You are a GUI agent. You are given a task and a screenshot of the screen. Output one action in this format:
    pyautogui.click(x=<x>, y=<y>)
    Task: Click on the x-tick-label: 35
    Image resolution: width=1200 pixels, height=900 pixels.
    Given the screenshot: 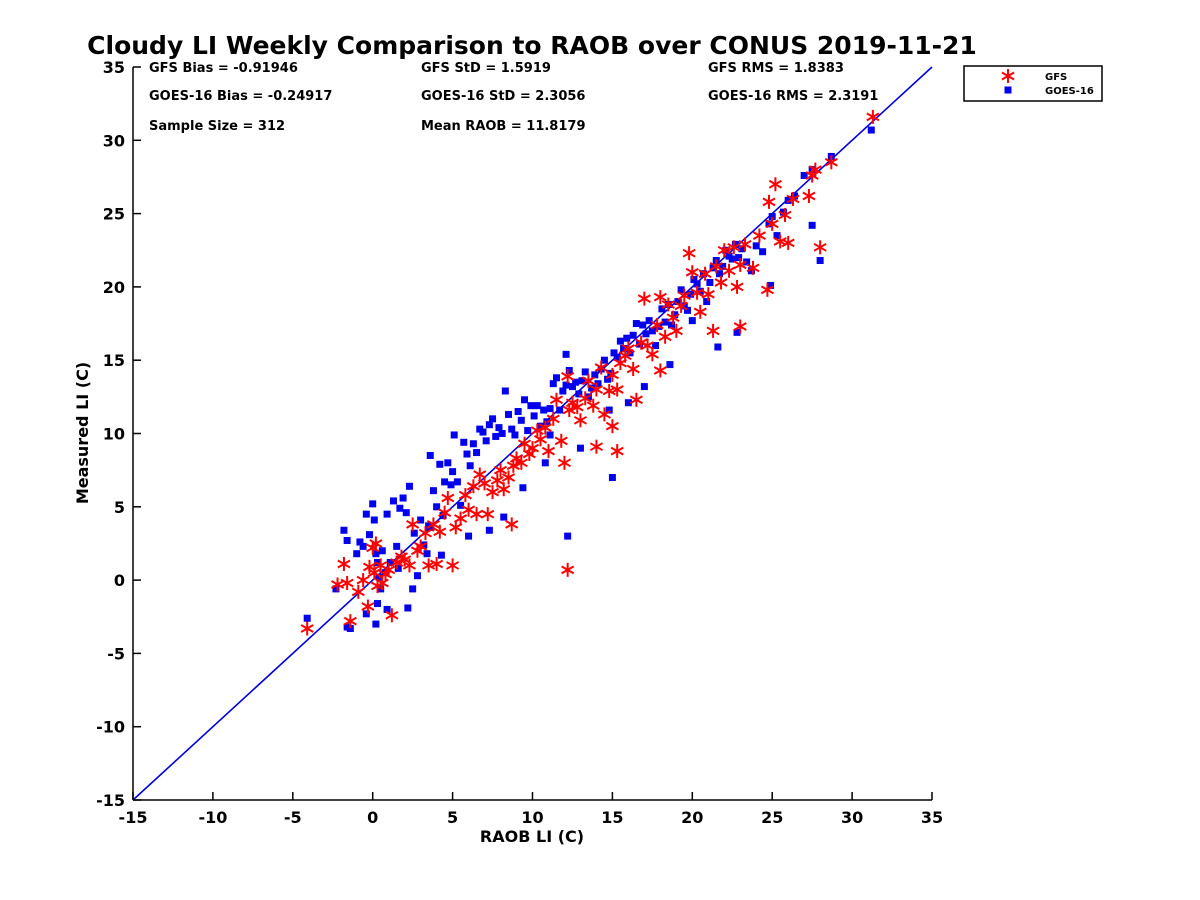 What is the action you would take?
    pyautogui.click(x=932, y=817)
    